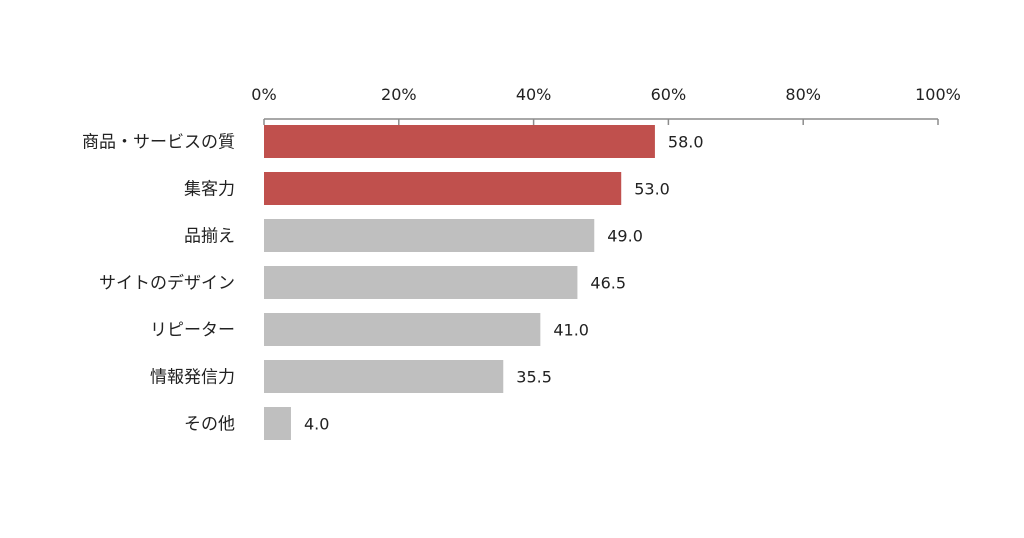  What do you see at coordinates (534, 94) in the screenshot?
I see `x-tick-label: 40%` at bounding box center [534, 94].